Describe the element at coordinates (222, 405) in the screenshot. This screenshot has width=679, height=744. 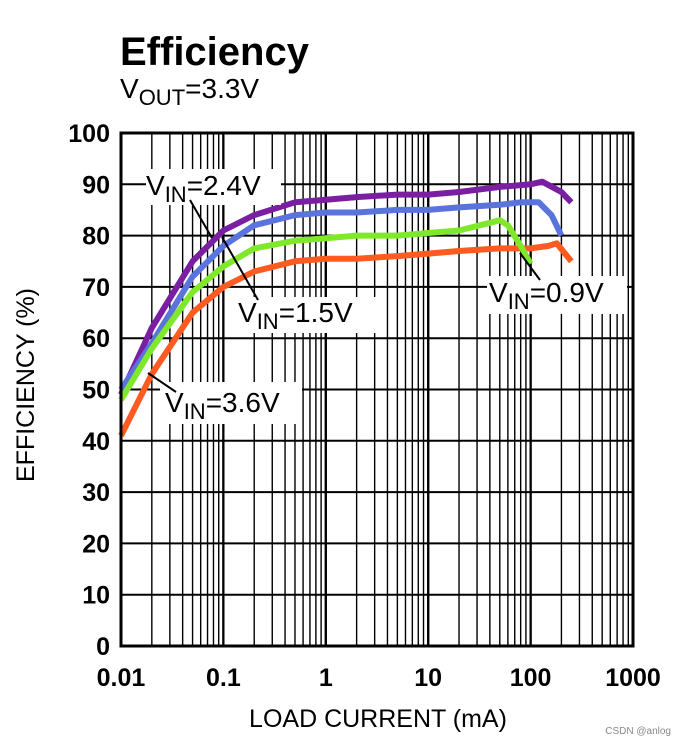
I see `svg-text: VIN=3.6V` at that location.